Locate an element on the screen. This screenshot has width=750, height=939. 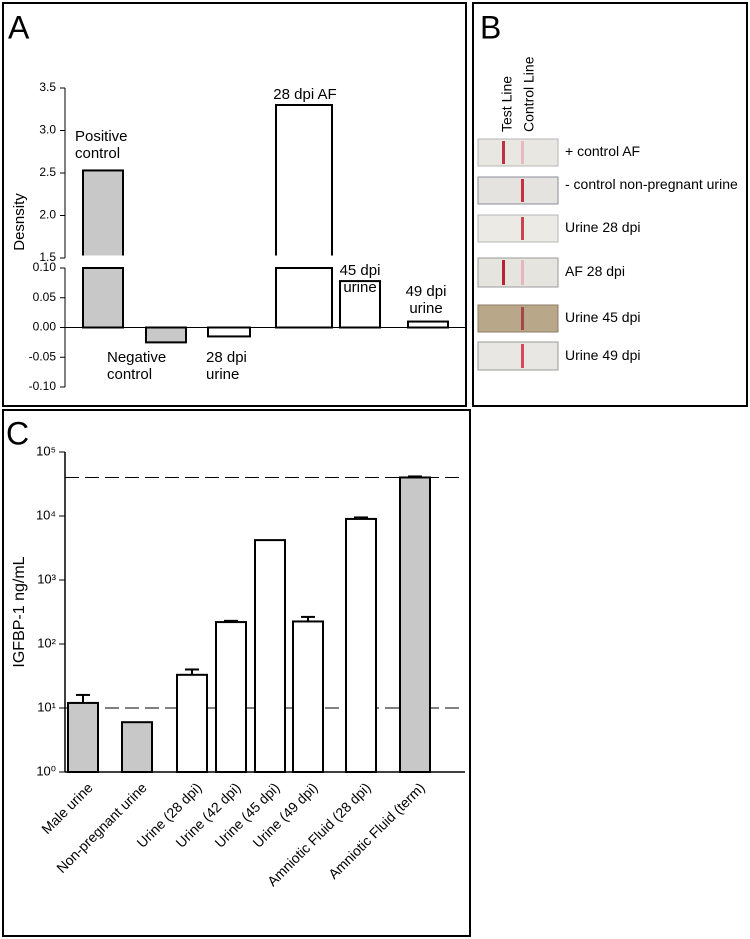
column-label: Control Line is located at coordinates (529, 94).